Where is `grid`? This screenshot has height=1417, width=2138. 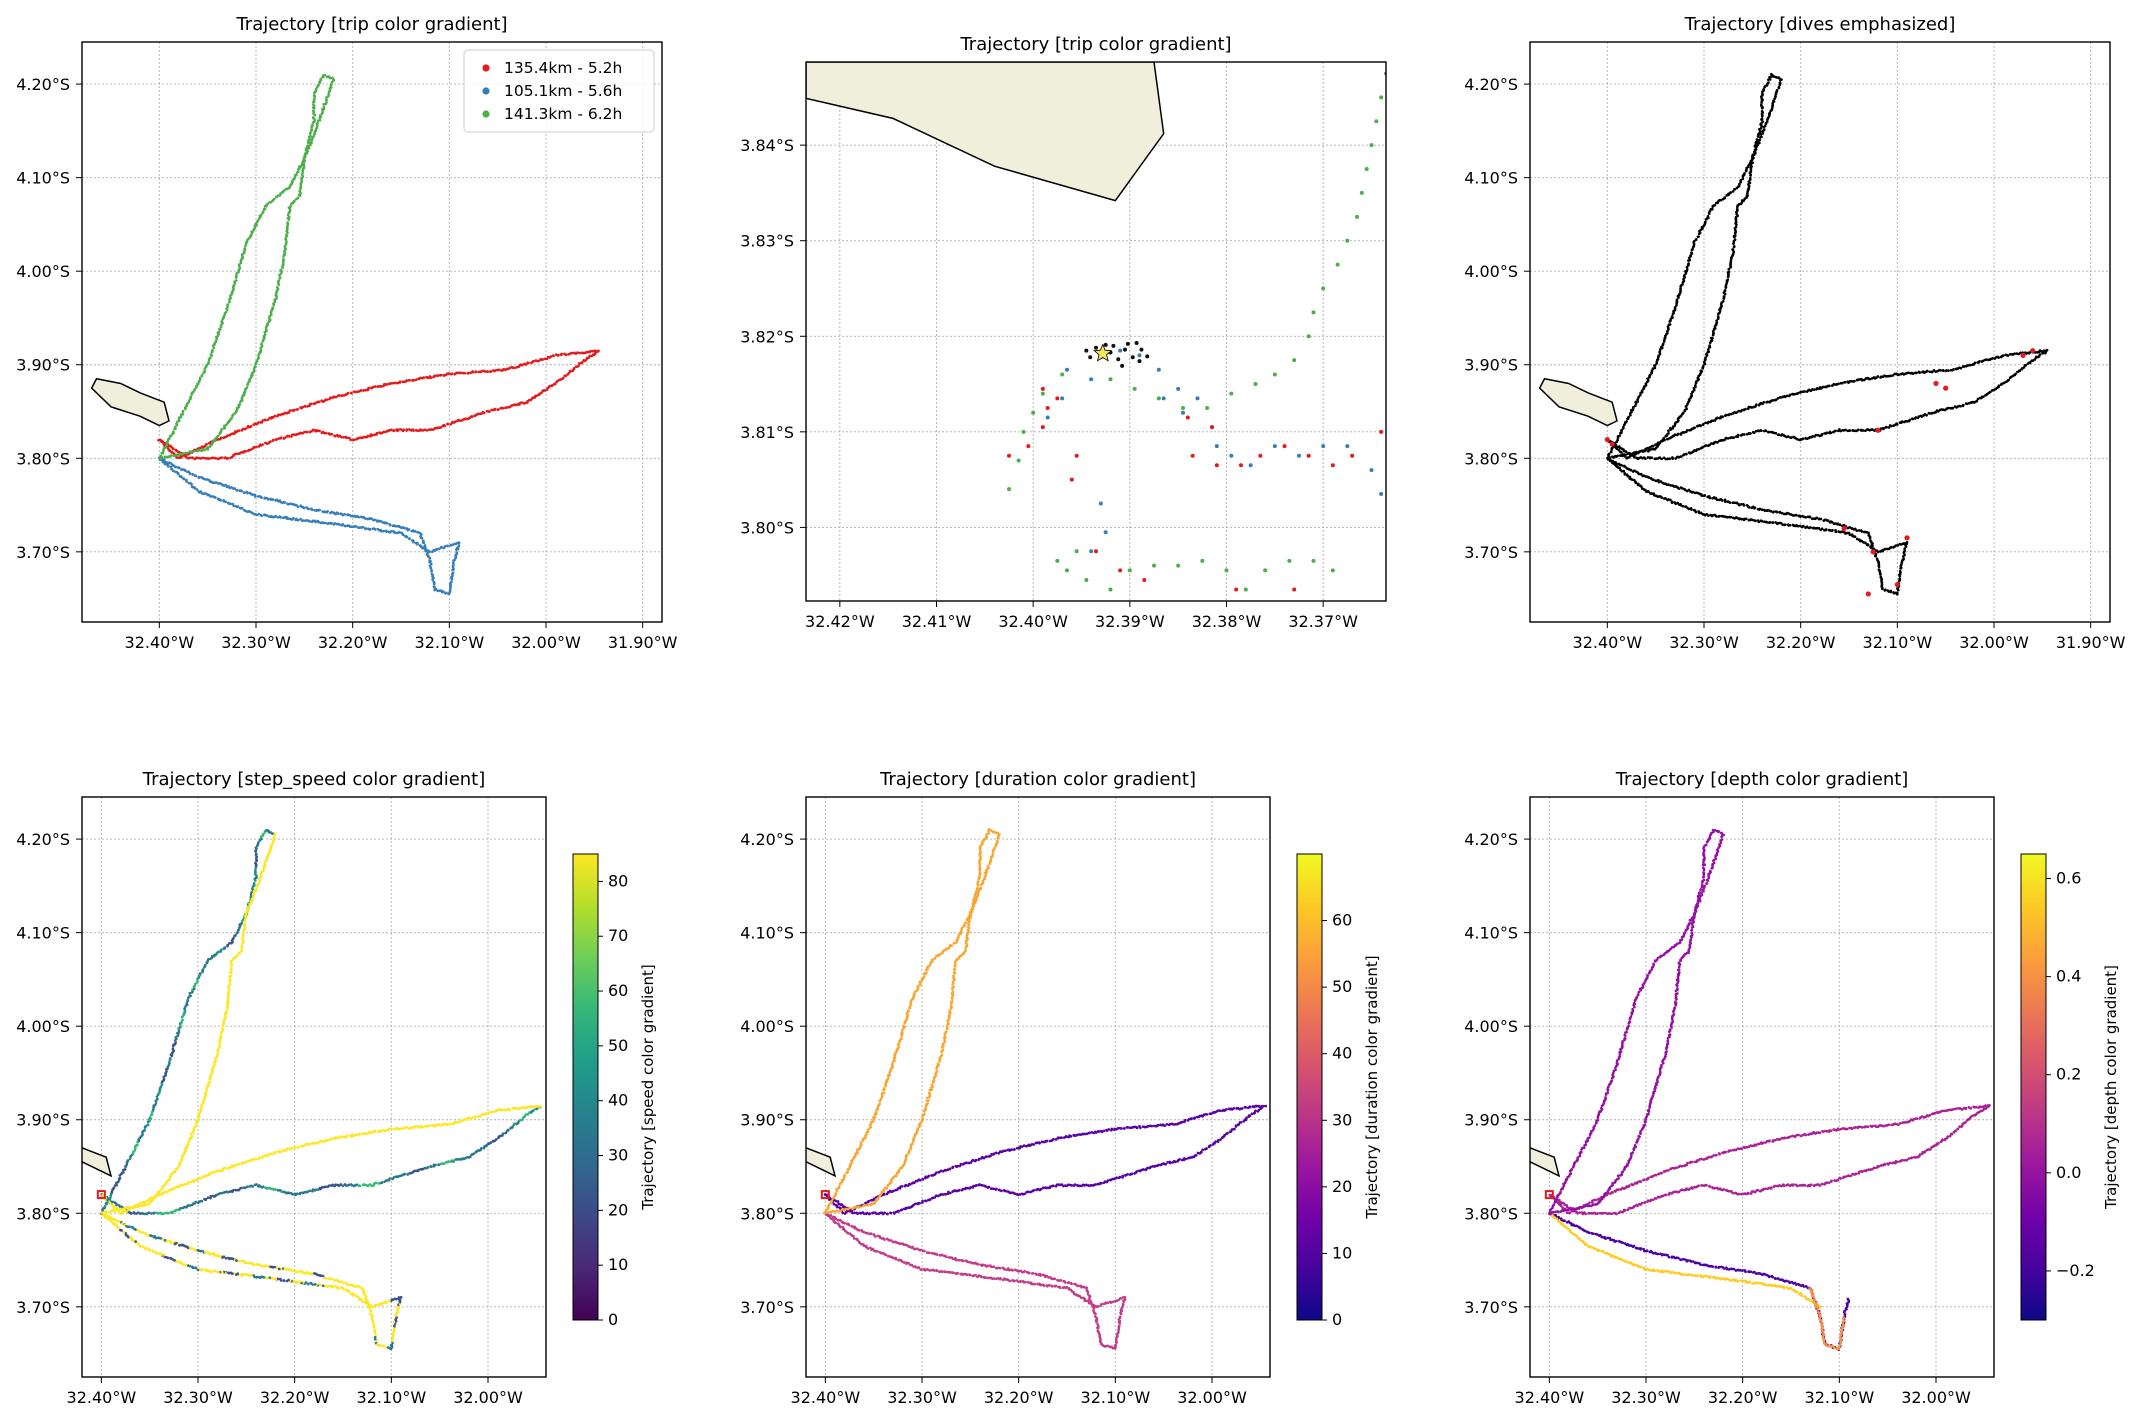
grid is located at coordinates (1096, 331).